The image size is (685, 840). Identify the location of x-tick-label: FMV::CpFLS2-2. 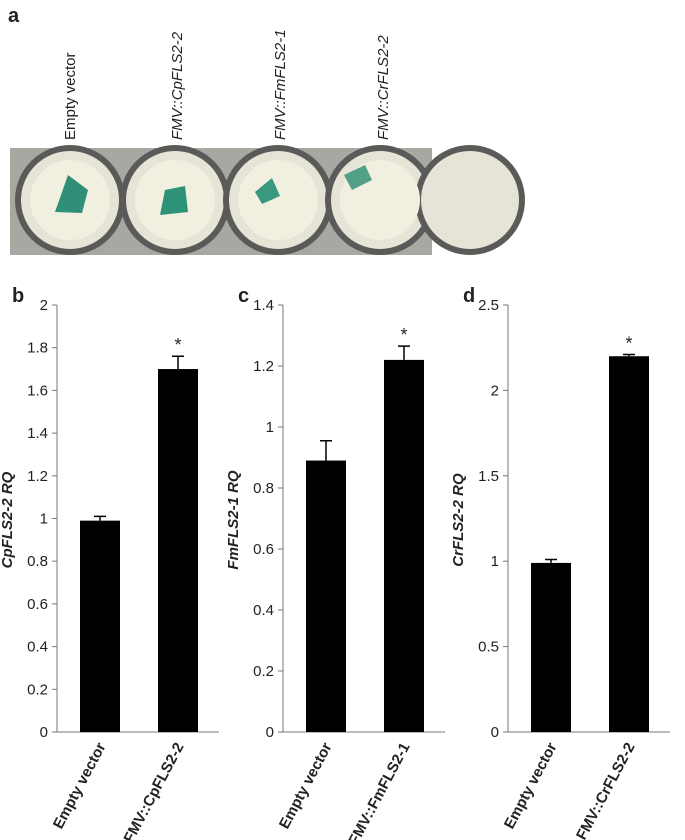
(153, 790).